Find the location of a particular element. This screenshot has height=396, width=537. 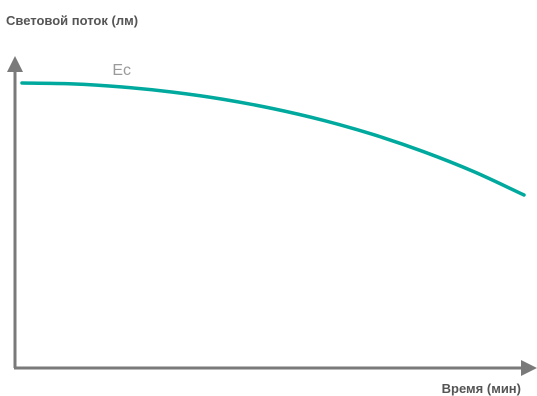

x-axis-arrow is located at coordinates (529, 368).